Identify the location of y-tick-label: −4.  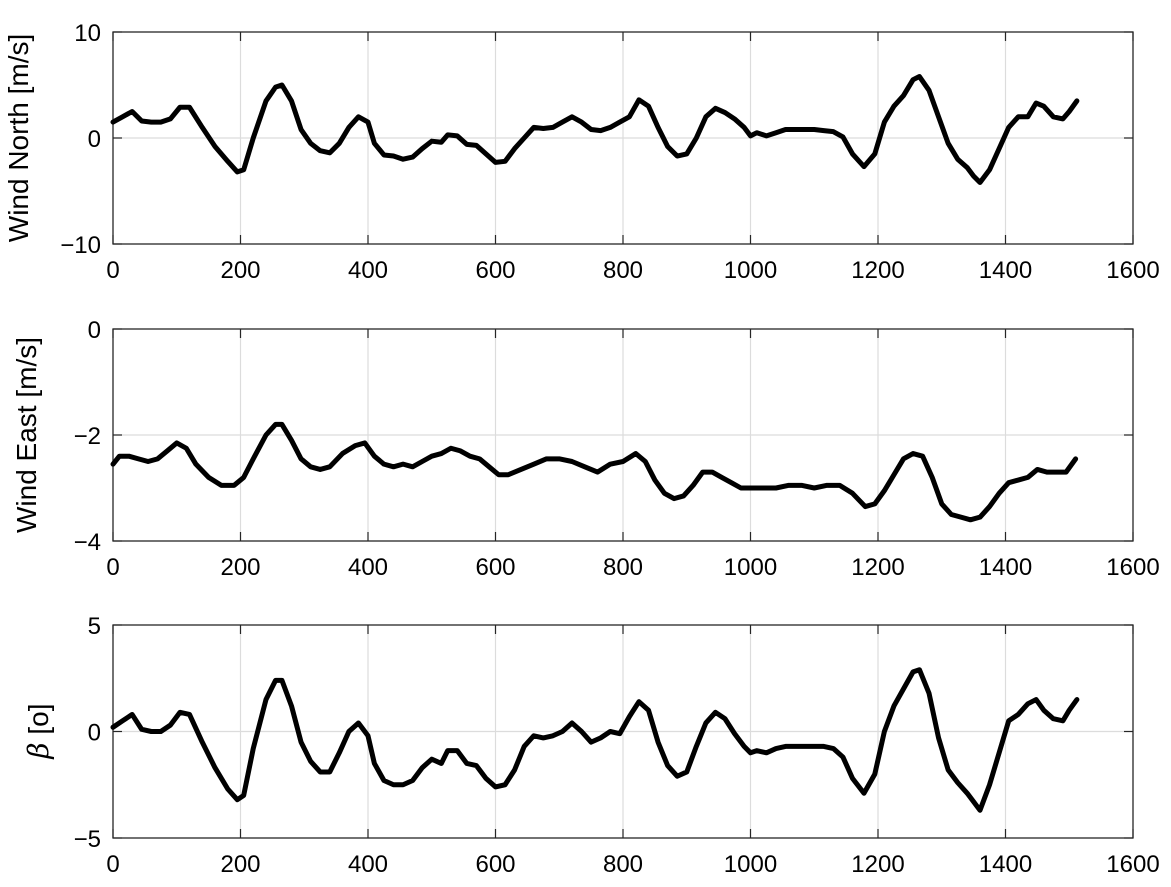
(87, 542).